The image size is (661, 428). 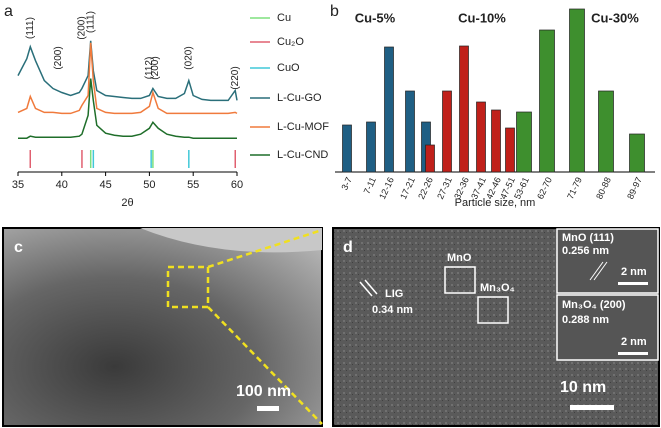 What do you see at coordinates (346, 184) in the screenshot?
I see `x-tick-label: 3-7` at bounding box center [346, 184].